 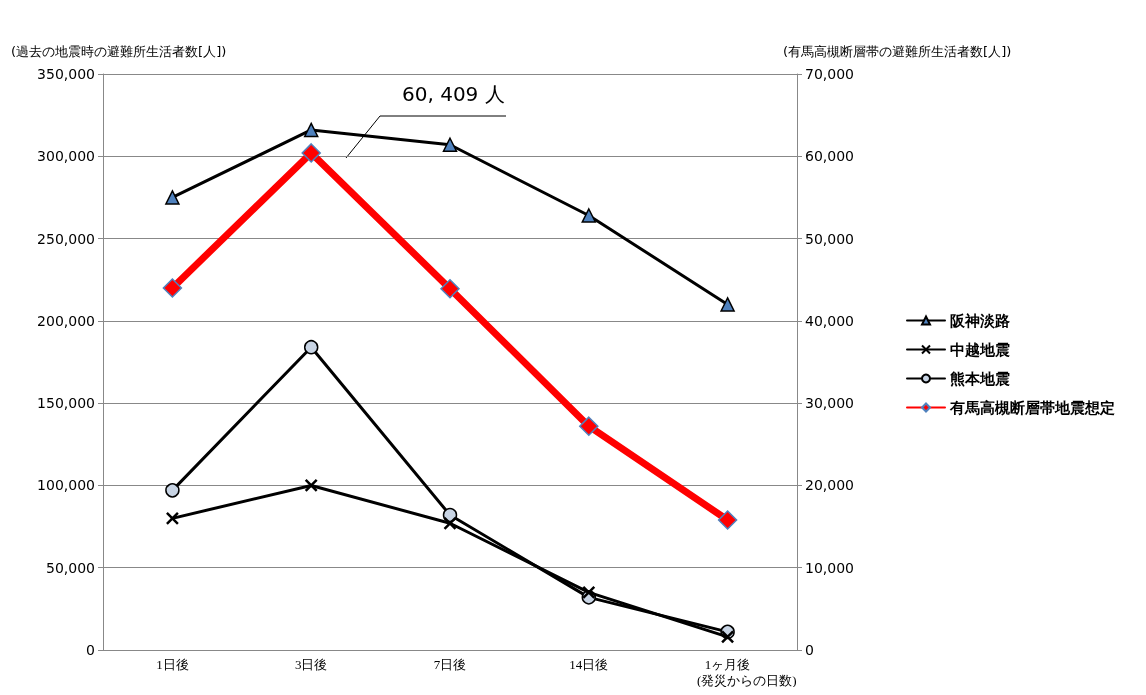 What do you see at coordinates (66, 74) in the screenshot?
I see `y-tick-label: 350,000` at bounding box center [66, 74].